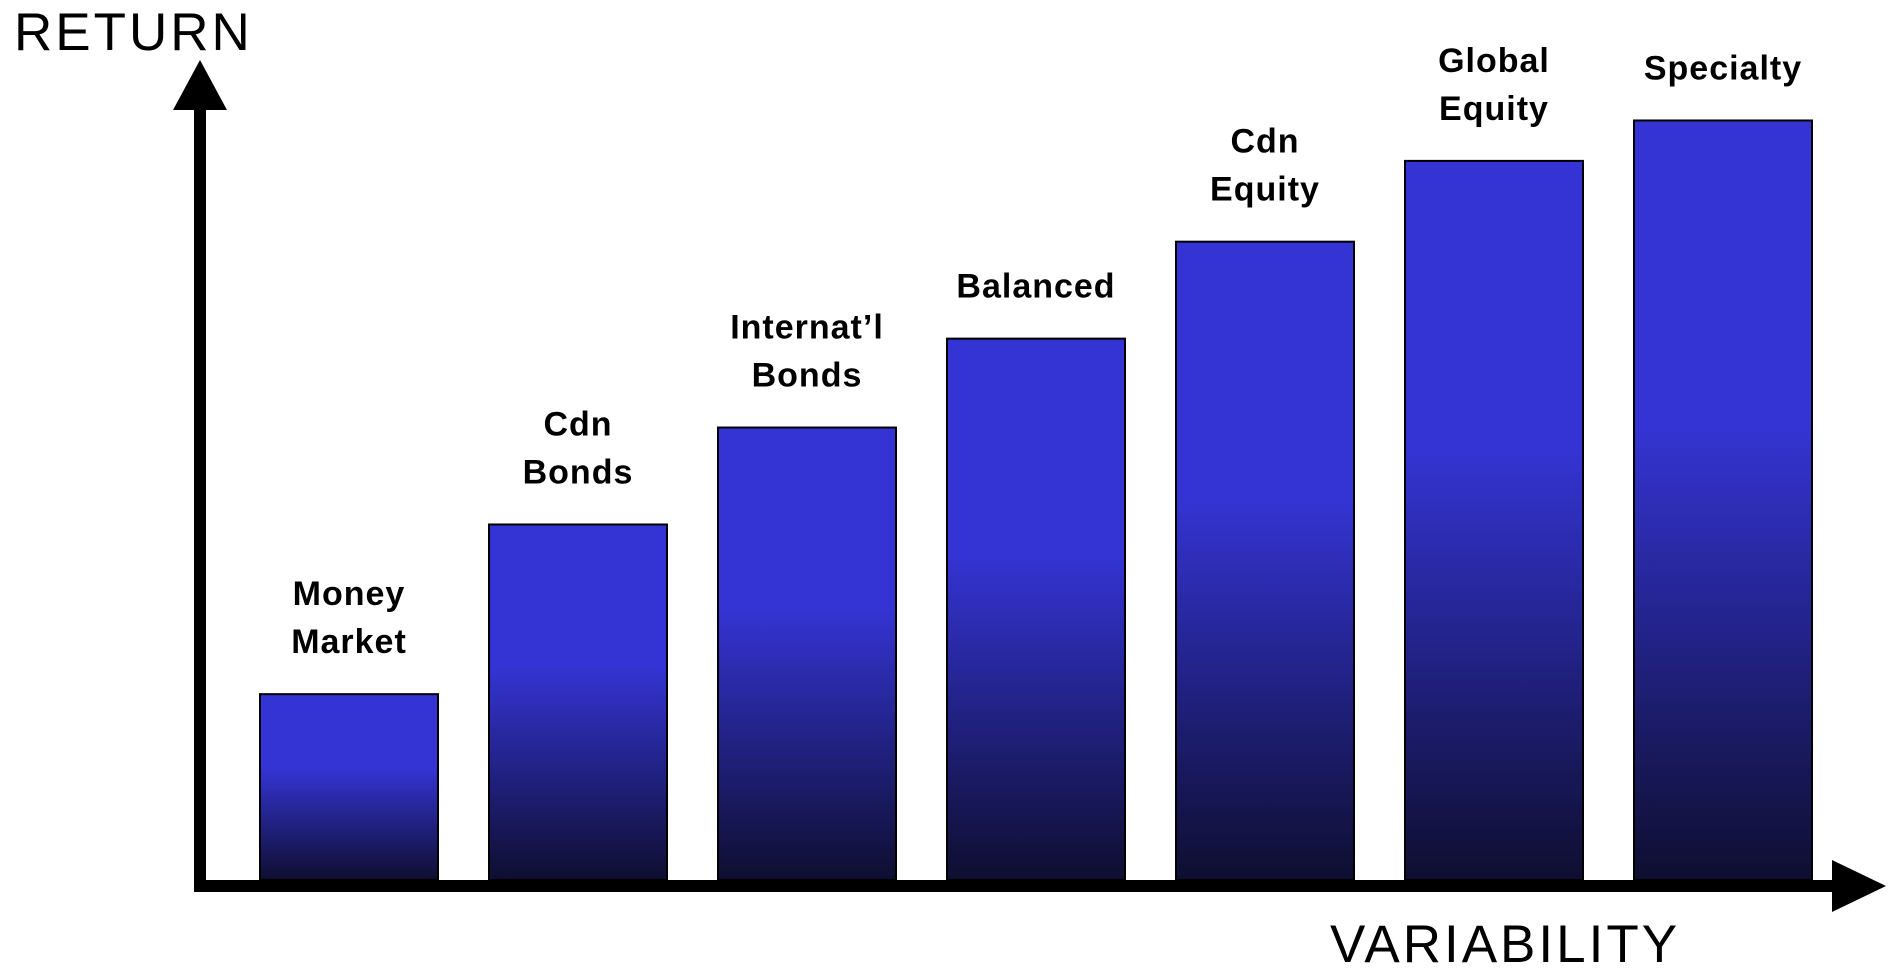  What do you see at coordinates (1723, 68) in the screenshot?
I see `bar-label: Specialty` at bounding box center [1723, 68].